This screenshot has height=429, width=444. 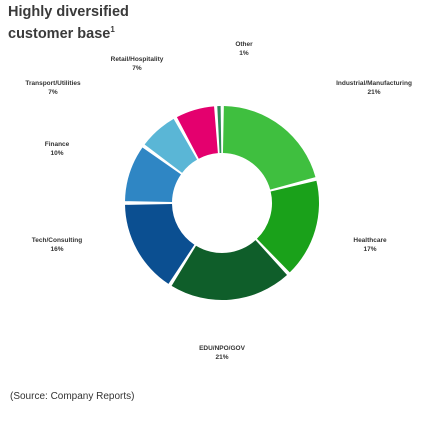 I want to click on slice-retail-hospitality, so click(x=197, y=132).